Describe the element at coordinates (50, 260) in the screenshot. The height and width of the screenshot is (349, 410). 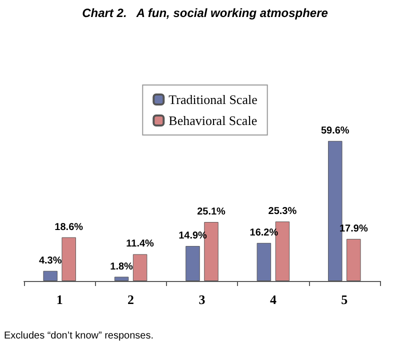
I see `data-label: 4.3%` at that location.